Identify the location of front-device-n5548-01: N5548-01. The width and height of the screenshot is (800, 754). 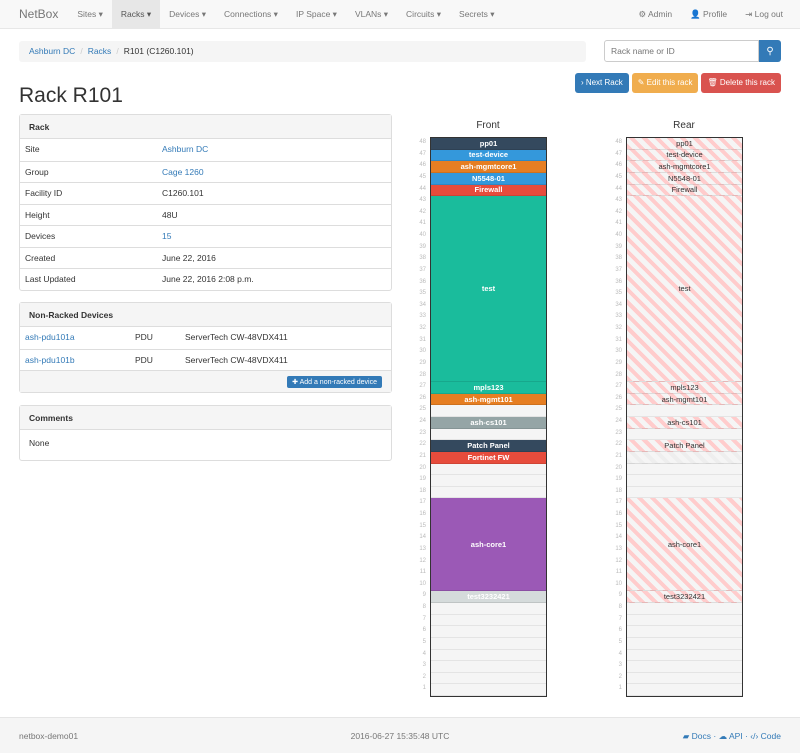
(488, 178).